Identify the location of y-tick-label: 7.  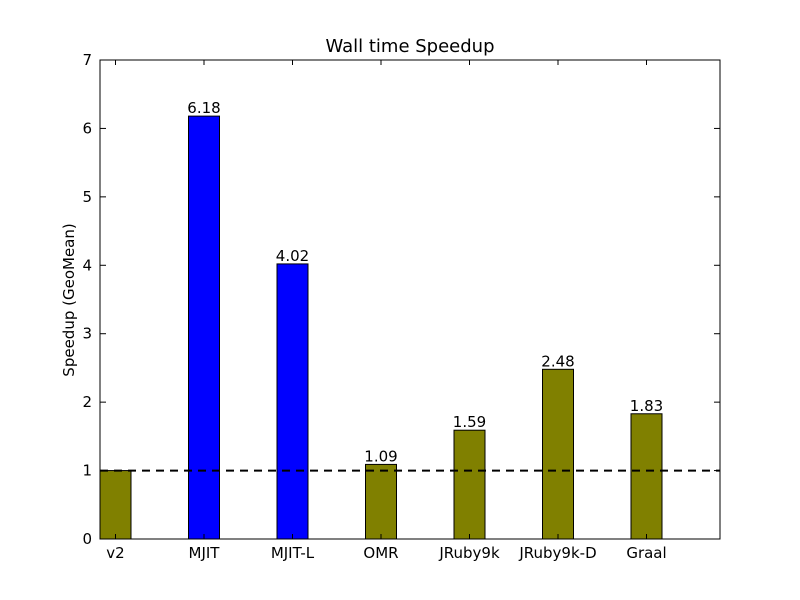
(87, 60).